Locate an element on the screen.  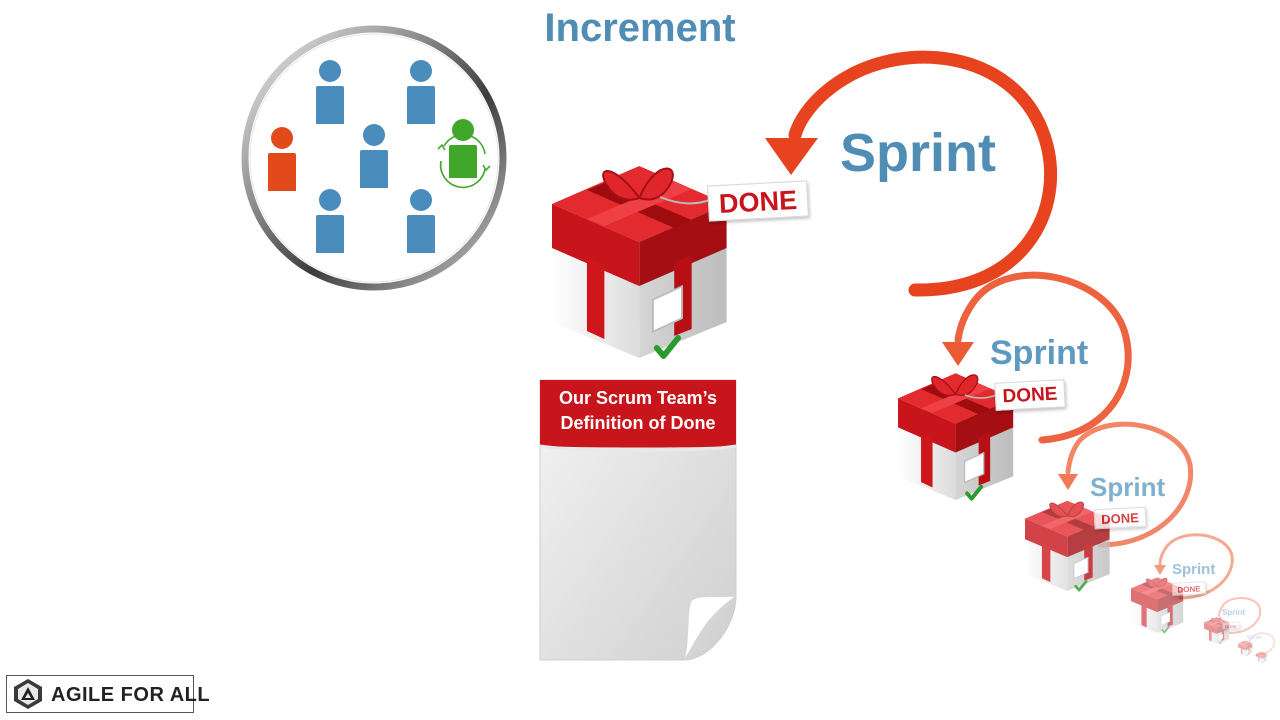
agile-for-all-logo-icon is located at coordinates (28, 694).